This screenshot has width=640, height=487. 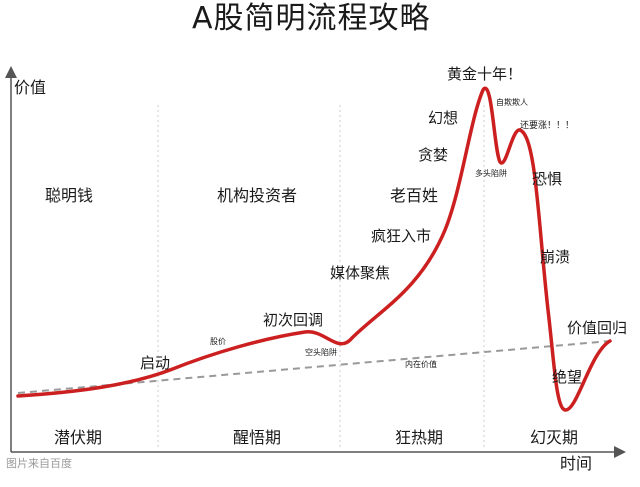 What do you see at coordinates (433, 155) in the screenshot?
I see `label-greed: 贪婪` at bounding box center [433, 155].